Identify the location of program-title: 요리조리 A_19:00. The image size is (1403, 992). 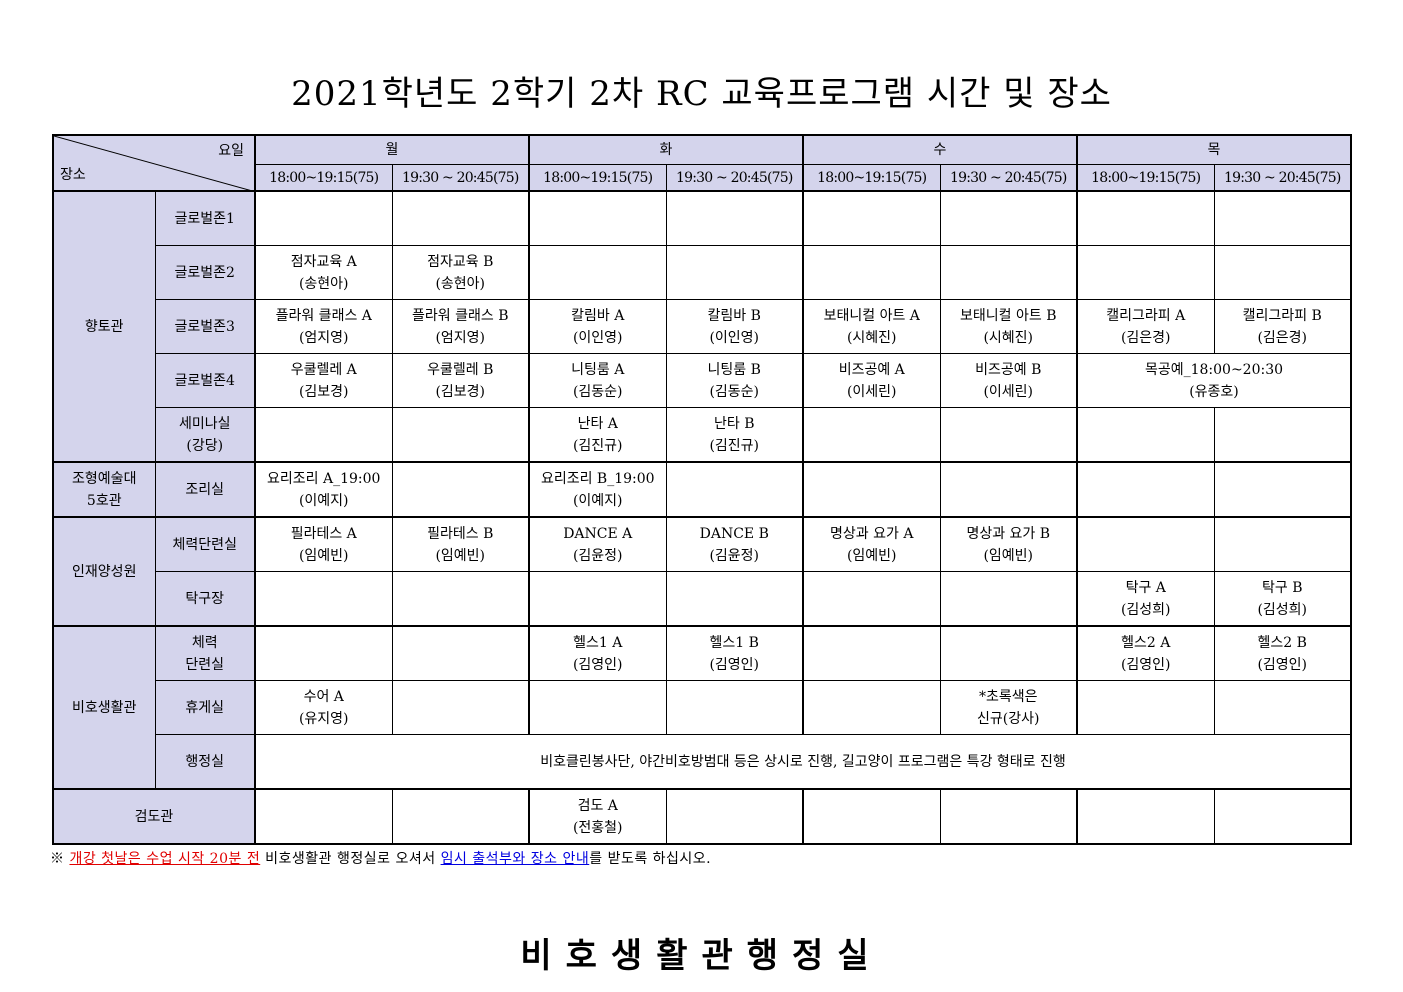
(324, 478).